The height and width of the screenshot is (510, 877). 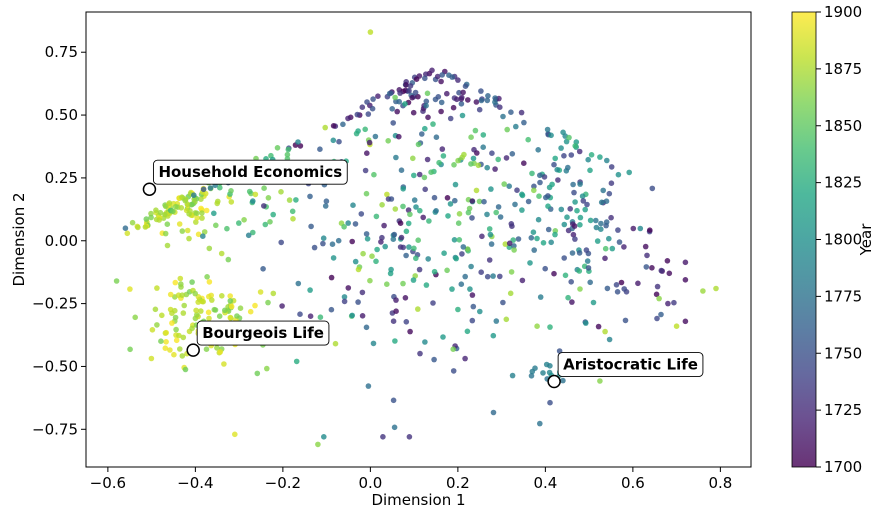 I want to click on y-tick-label: −0.50, so click(x=55, y=366).